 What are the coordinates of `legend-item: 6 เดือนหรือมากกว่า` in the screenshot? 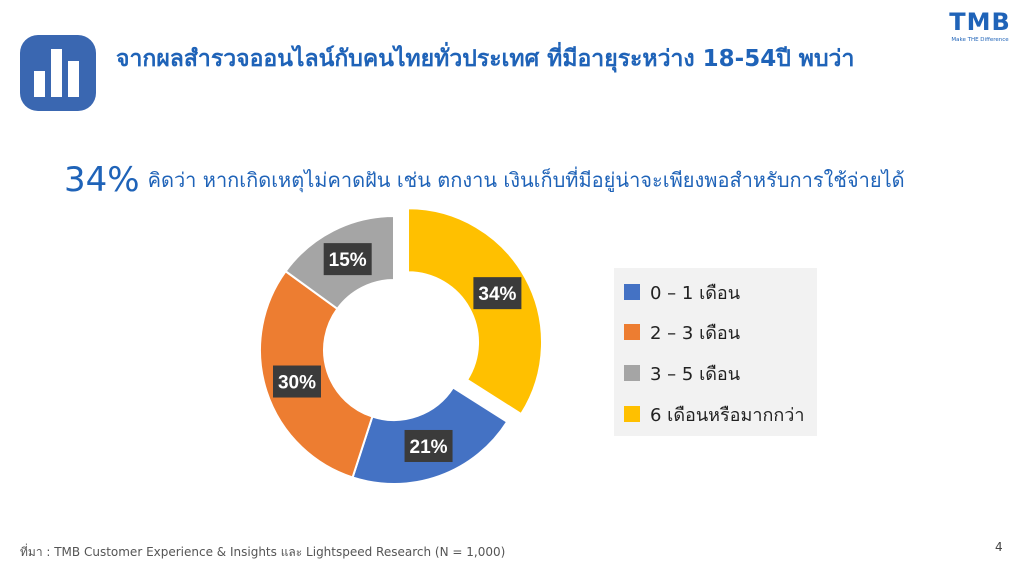 It's located at (714, 414).